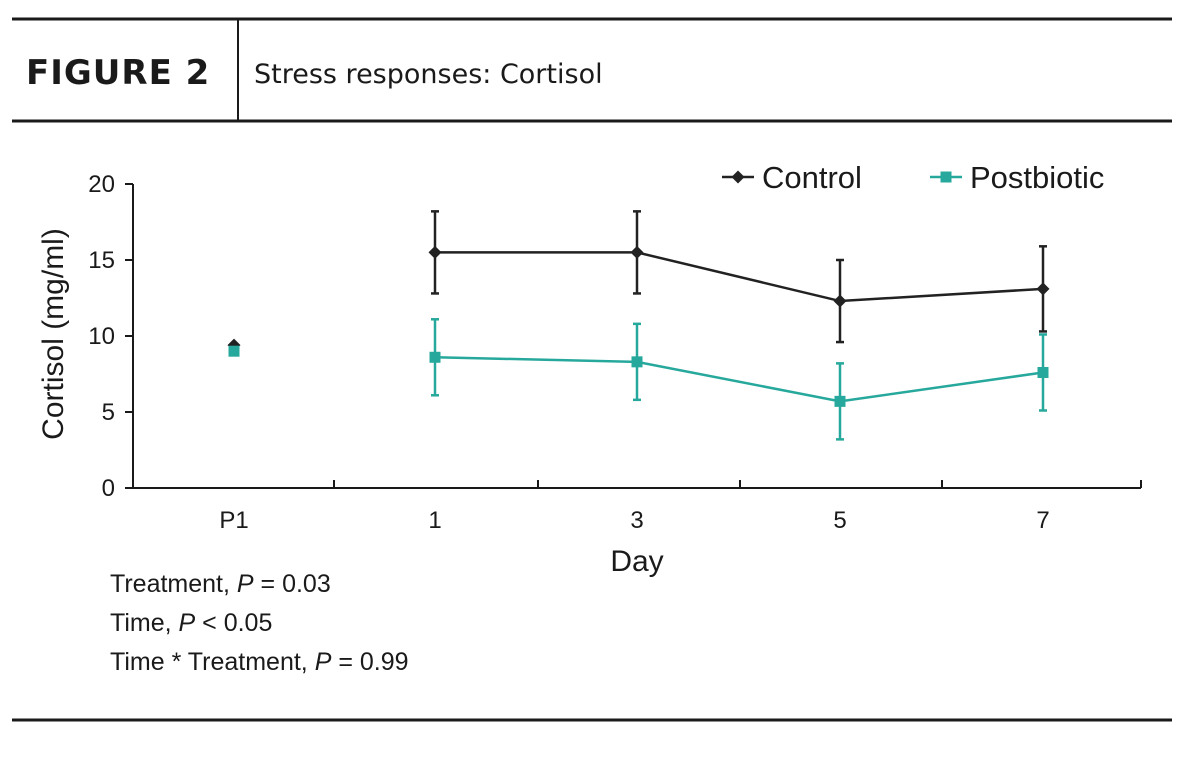  I want to click on x-axis-title: Day, so click(636, 561).